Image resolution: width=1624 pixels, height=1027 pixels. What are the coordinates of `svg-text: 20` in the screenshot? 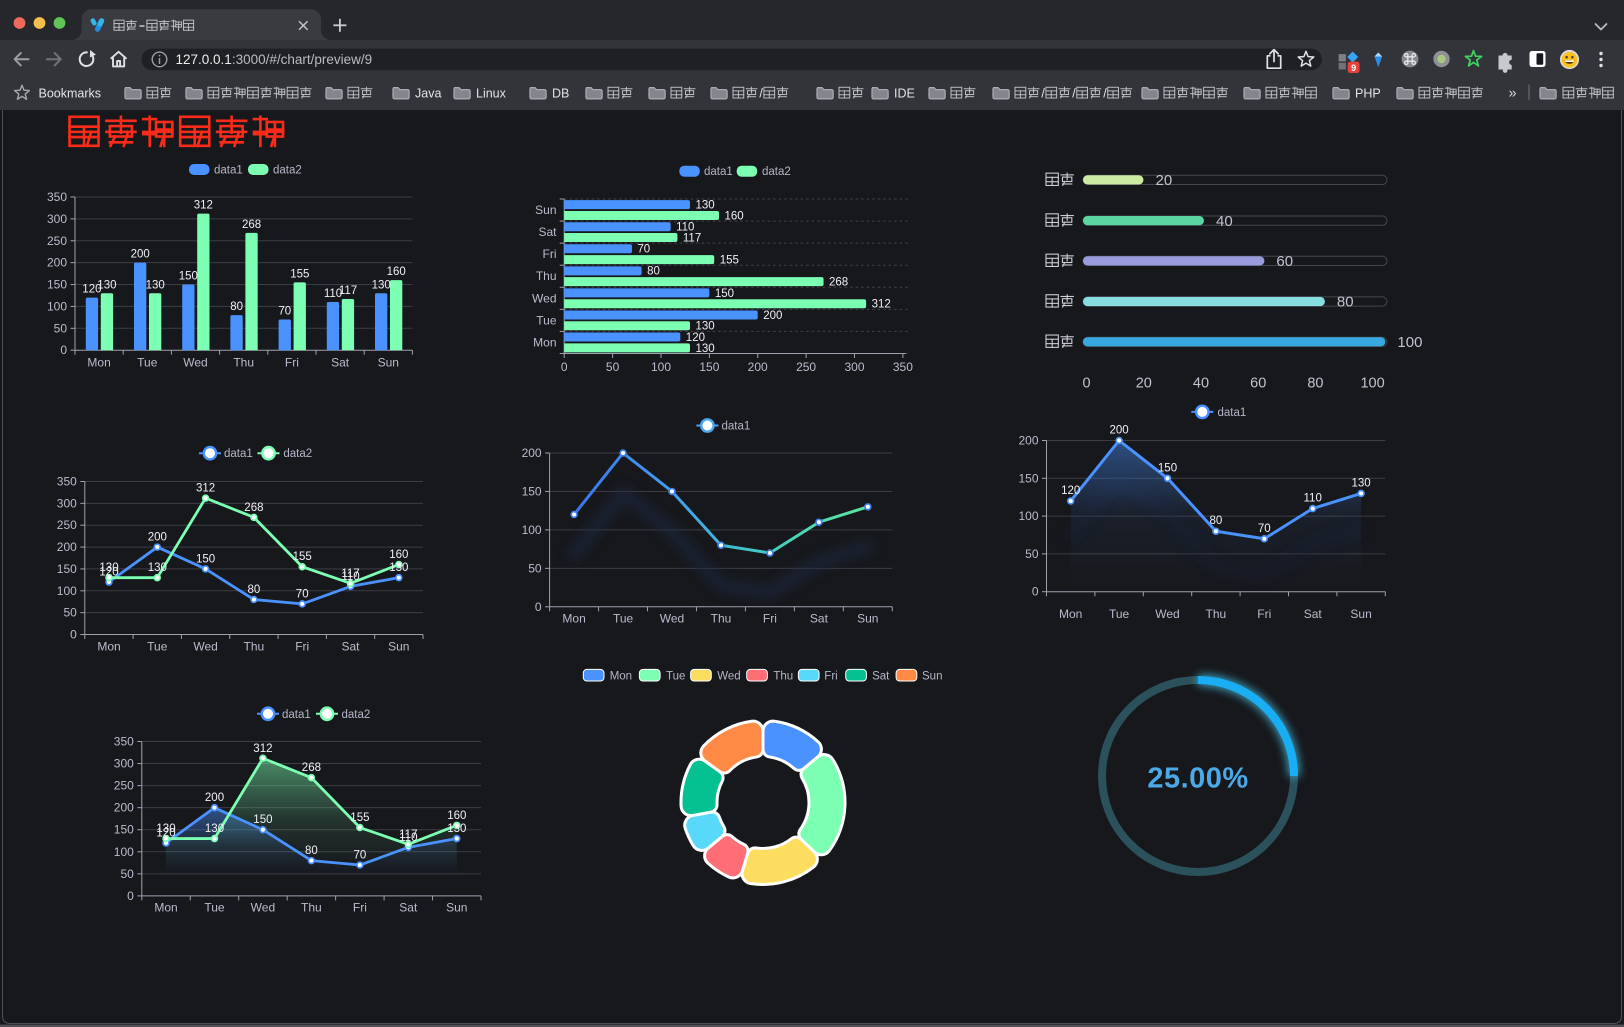 It's located at (1164, 180).